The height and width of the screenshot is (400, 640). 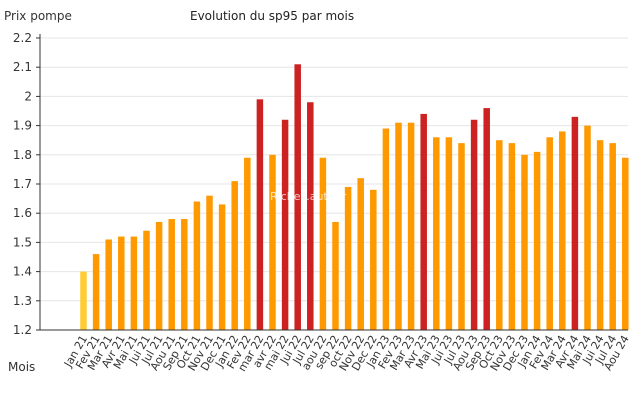 I want to click on y-tick-label: 1.8, so click(x=22, y=155).